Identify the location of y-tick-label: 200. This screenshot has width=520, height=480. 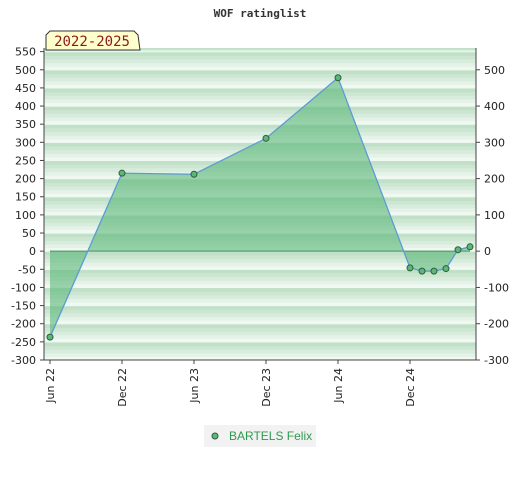
(25, 179).